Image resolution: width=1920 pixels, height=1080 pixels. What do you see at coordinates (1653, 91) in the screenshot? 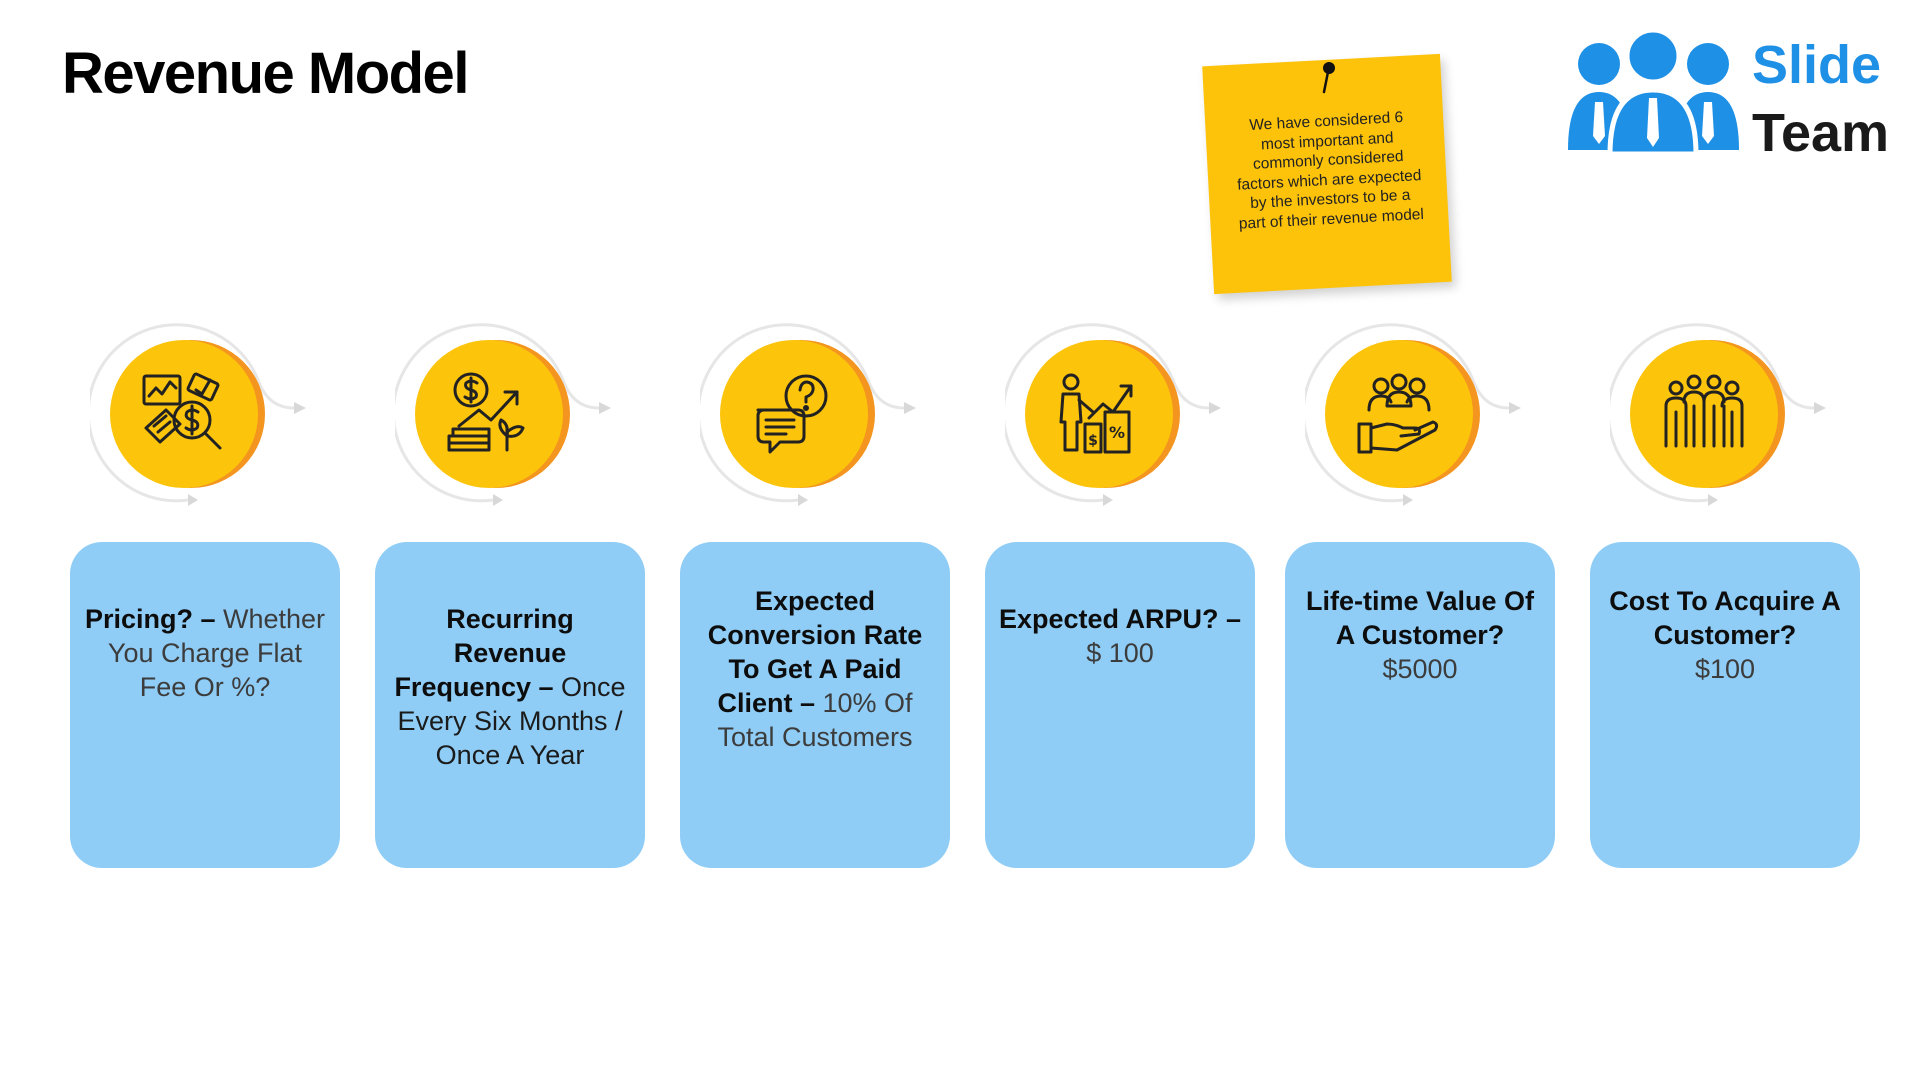
I see `team-people-icon` at bounding box center [1653, 91].